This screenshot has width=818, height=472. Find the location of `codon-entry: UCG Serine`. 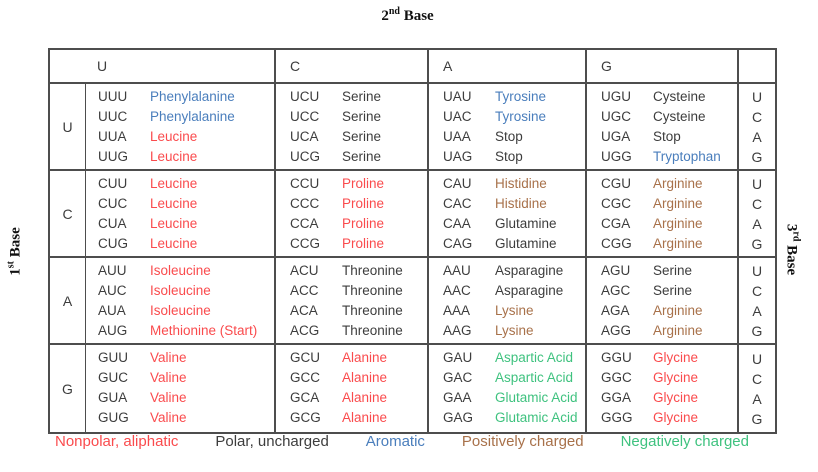

codon-entry: UCG Serine is located at coordinates (358, 157).